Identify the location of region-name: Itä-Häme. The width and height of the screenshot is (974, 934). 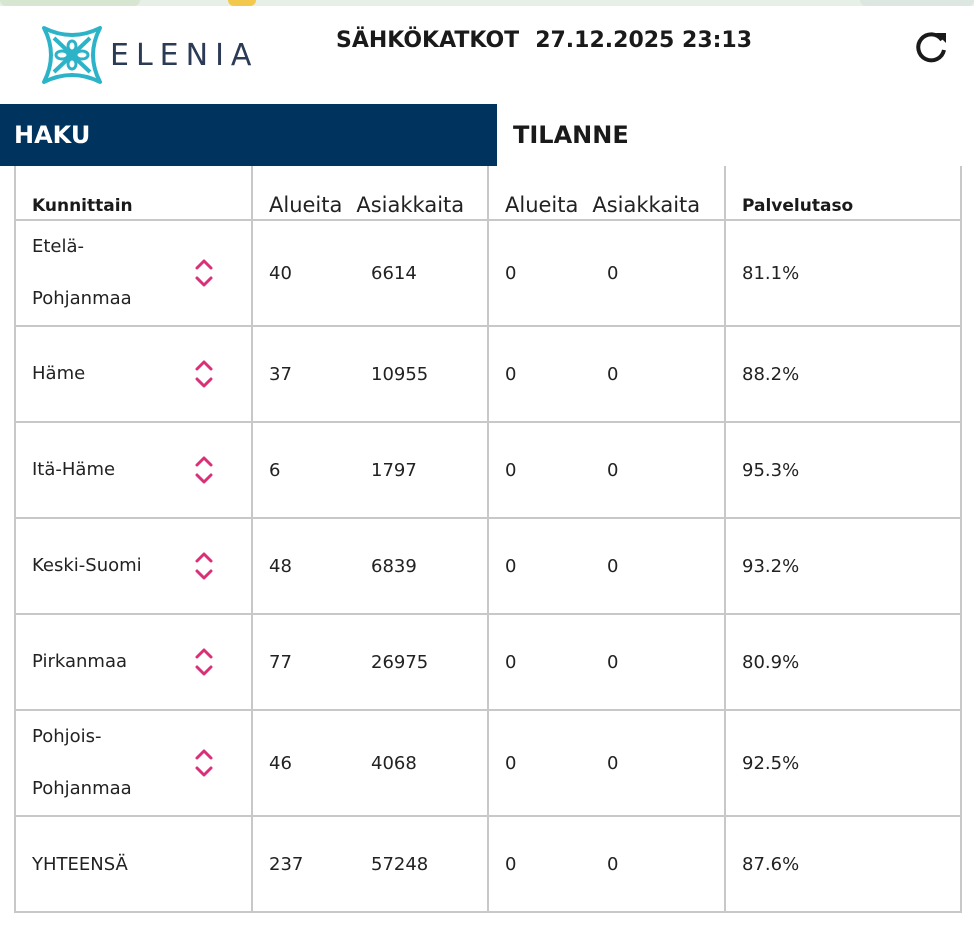
(74, 469).